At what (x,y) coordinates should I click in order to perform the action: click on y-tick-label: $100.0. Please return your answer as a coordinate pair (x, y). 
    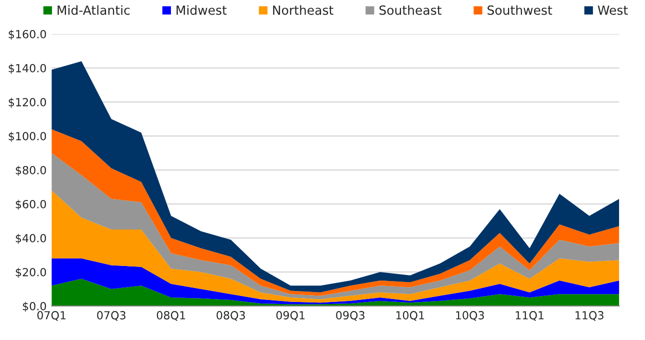
    Looking at the image, I should click on (27, 137).